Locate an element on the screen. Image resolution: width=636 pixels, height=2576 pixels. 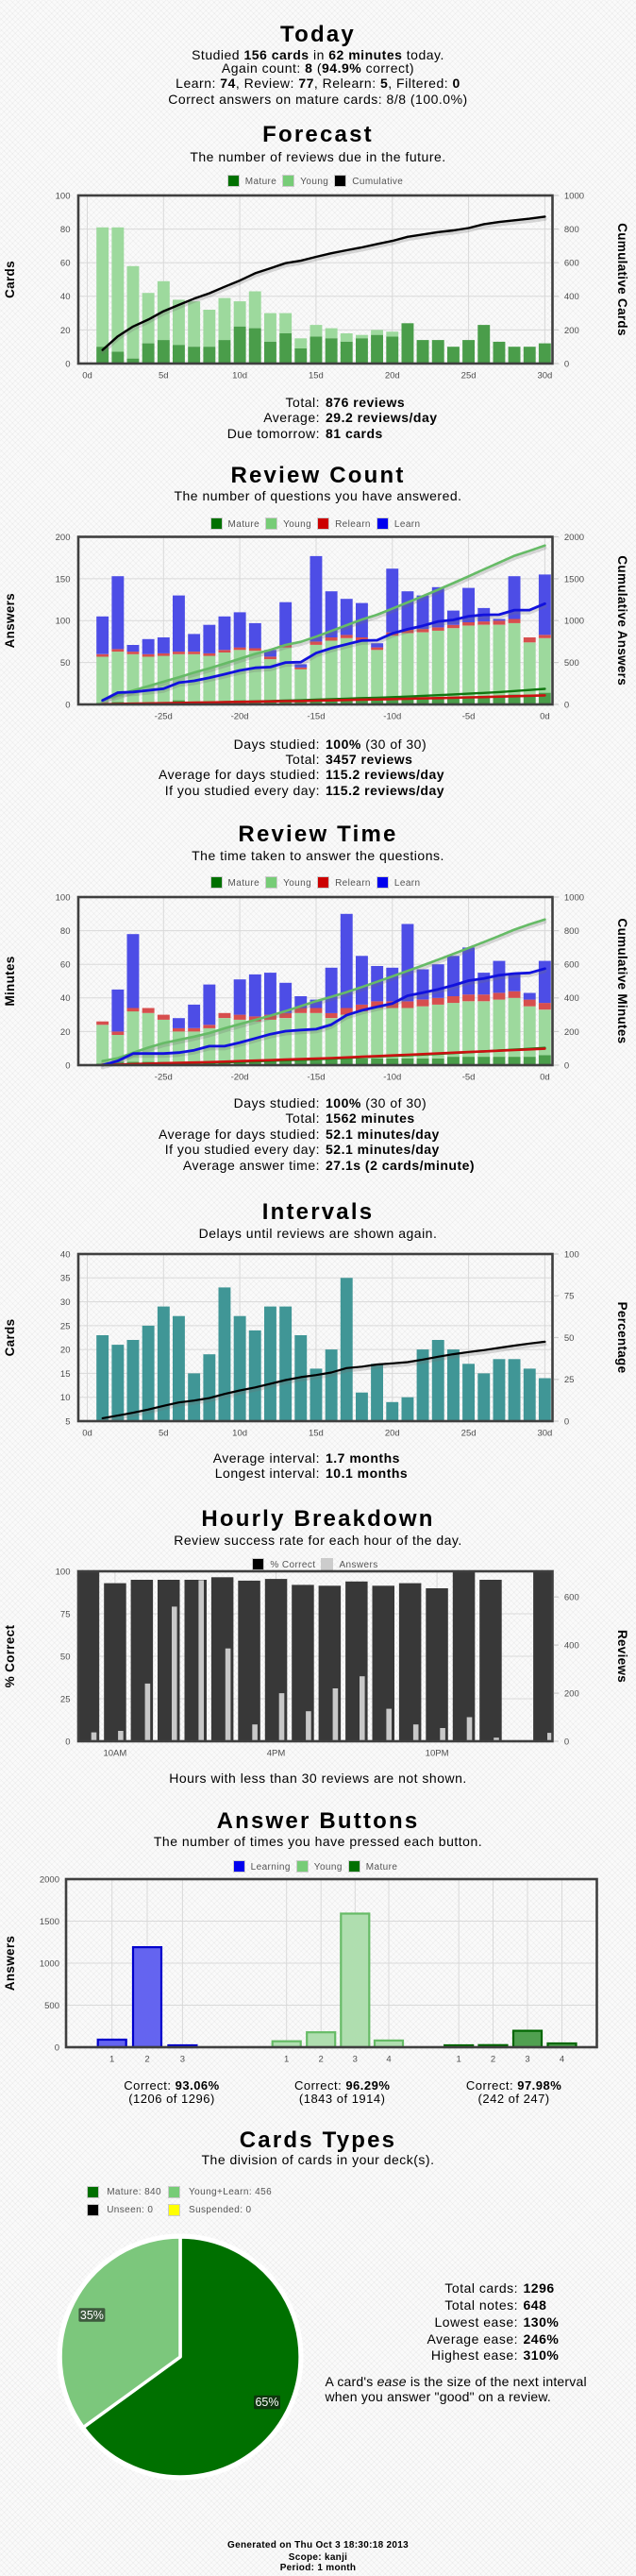
svg-text: 5d is located at coordinates (164, 1434).